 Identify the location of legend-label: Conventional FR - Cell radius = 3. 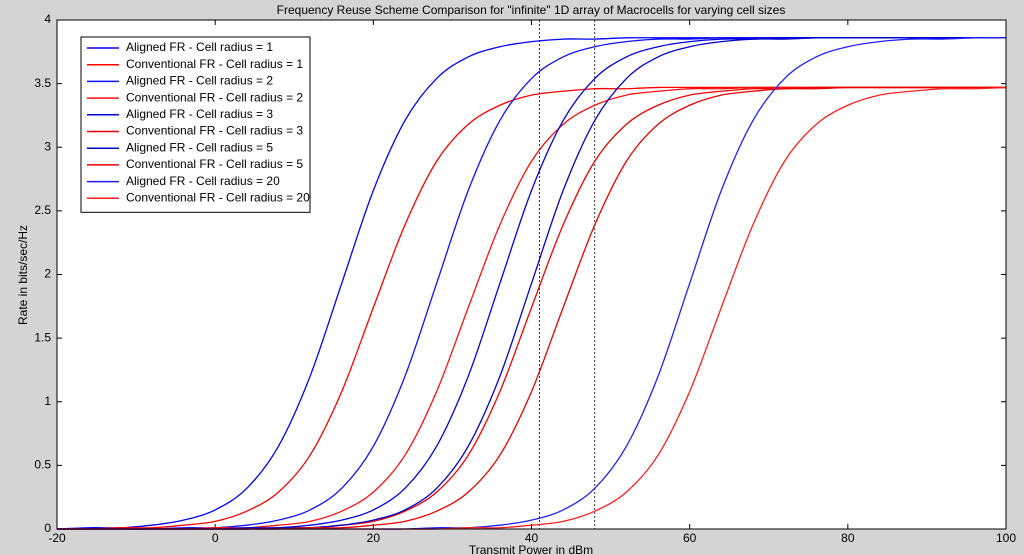
(214, 131).